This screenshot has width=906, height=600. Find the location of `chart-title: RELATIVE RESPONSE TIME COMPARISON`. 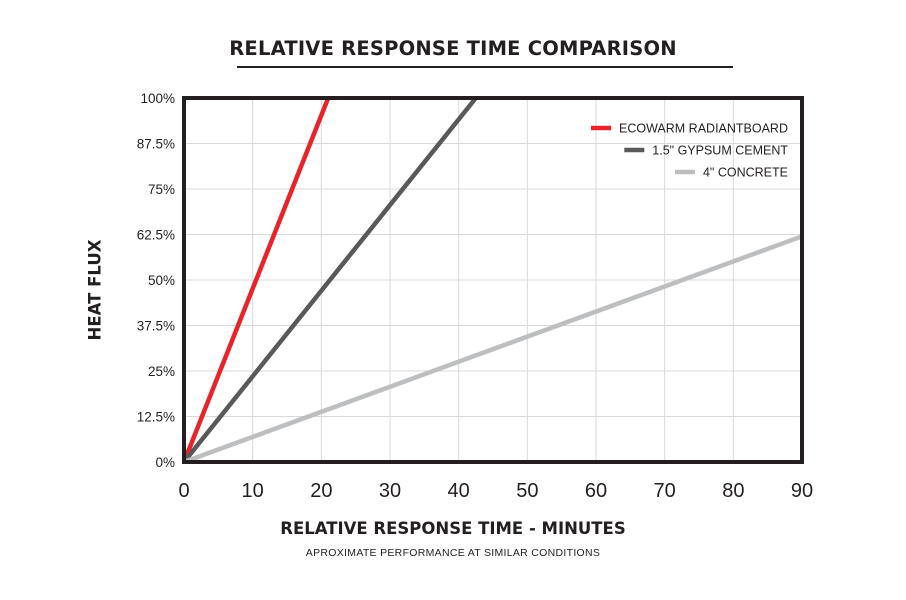

chart-title: RELATIVE RESPONSE TIME COMPARISON is located at coordinates (453, 48).